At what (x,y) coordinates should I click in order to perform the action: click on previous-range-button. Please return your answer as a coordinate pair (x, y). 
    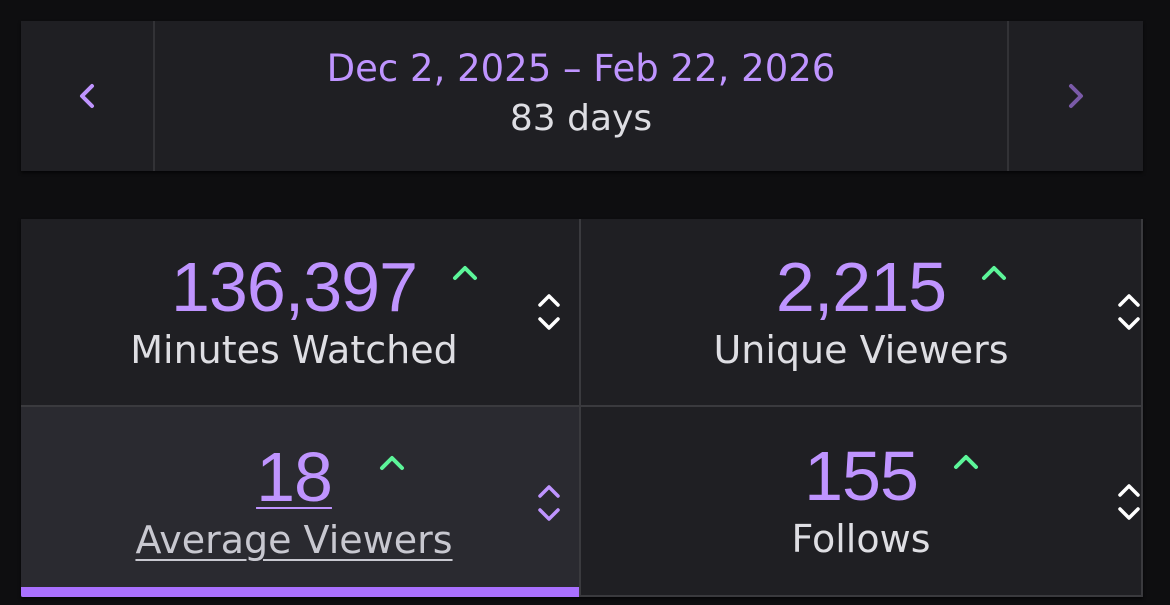
    Looking at the image, I should click on (87, 96).